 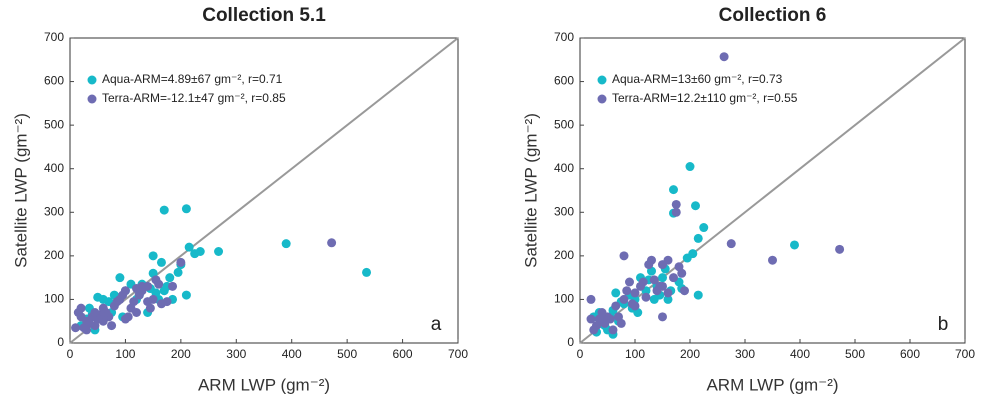 I want to click on y-tick-label: 0, so click(x=60, y=342).